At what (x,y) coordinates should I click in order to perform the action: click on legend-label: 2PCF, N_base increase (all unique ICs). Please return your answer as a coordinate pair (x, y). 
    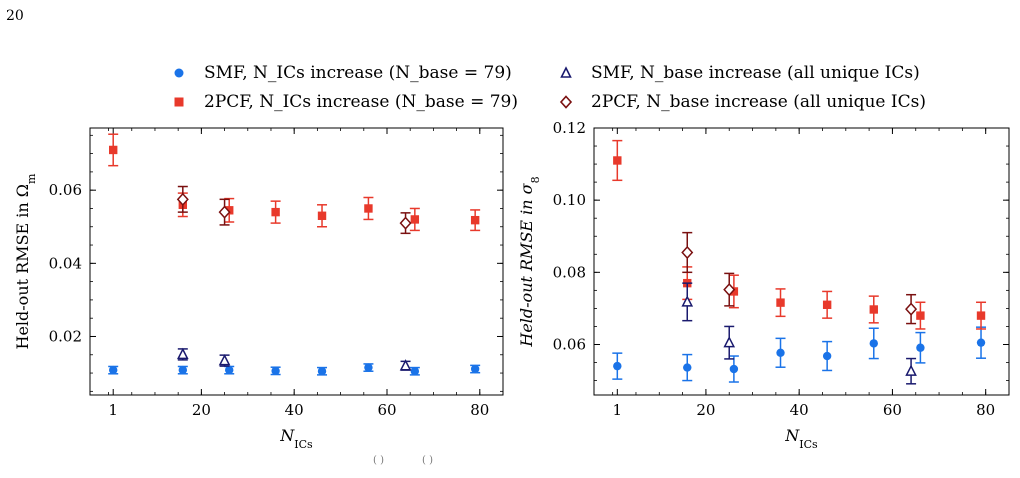
    Looking at the image, I should click on (758, 102).